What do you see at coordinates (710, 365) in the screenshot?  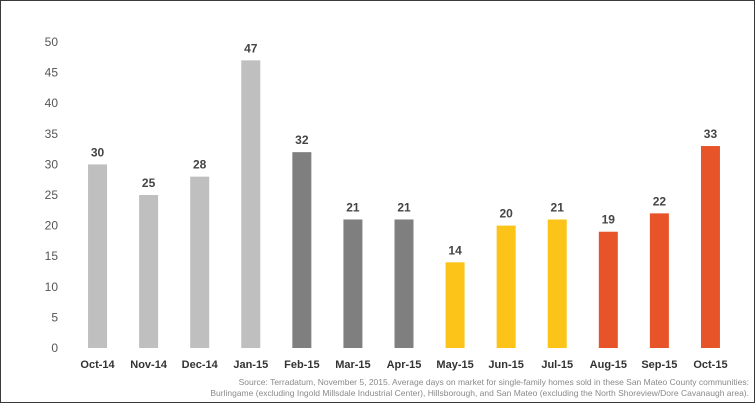 I see `x-tick-label: Oct-15` at bounding box center [710, 365].